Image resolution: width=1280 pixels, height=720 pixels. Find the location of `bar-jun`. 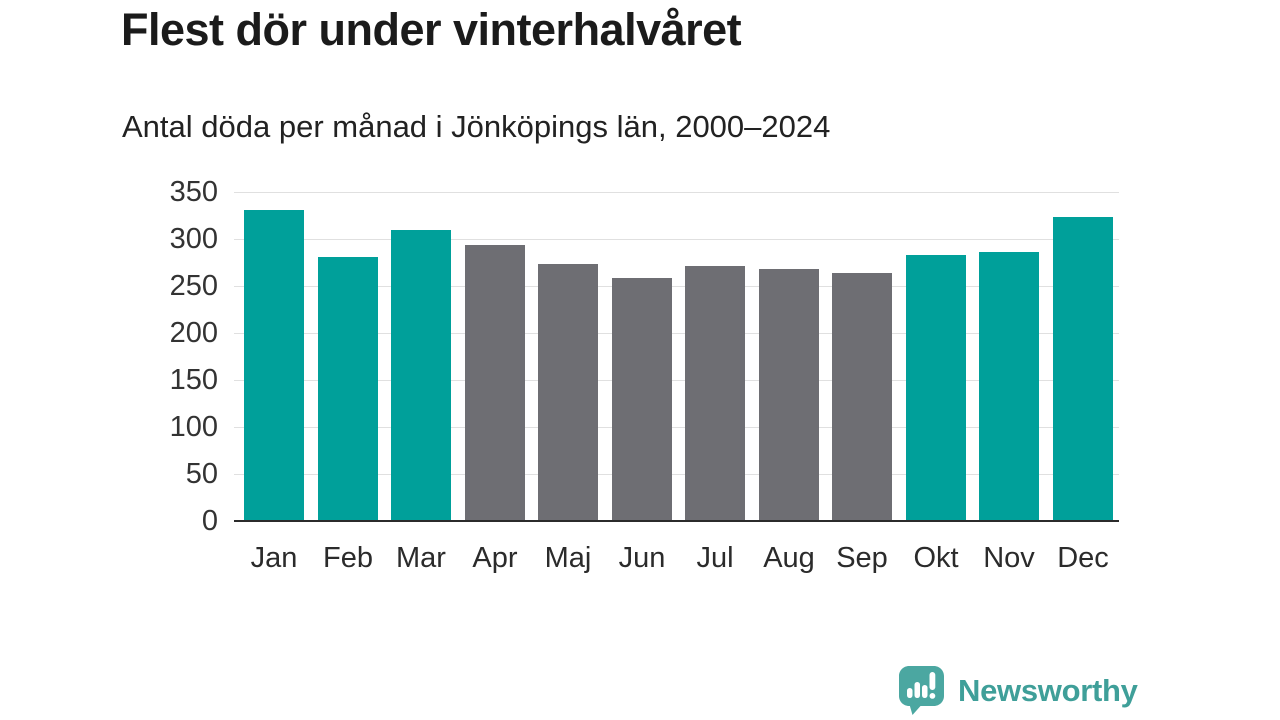

bar-jun is located at coordinates (642, 399).